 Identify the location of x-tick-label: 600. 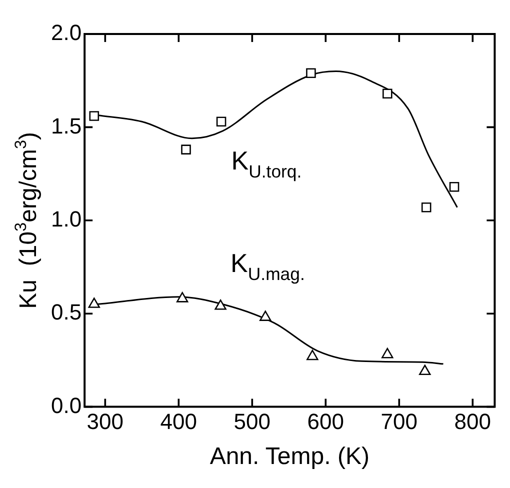
(325, 421).